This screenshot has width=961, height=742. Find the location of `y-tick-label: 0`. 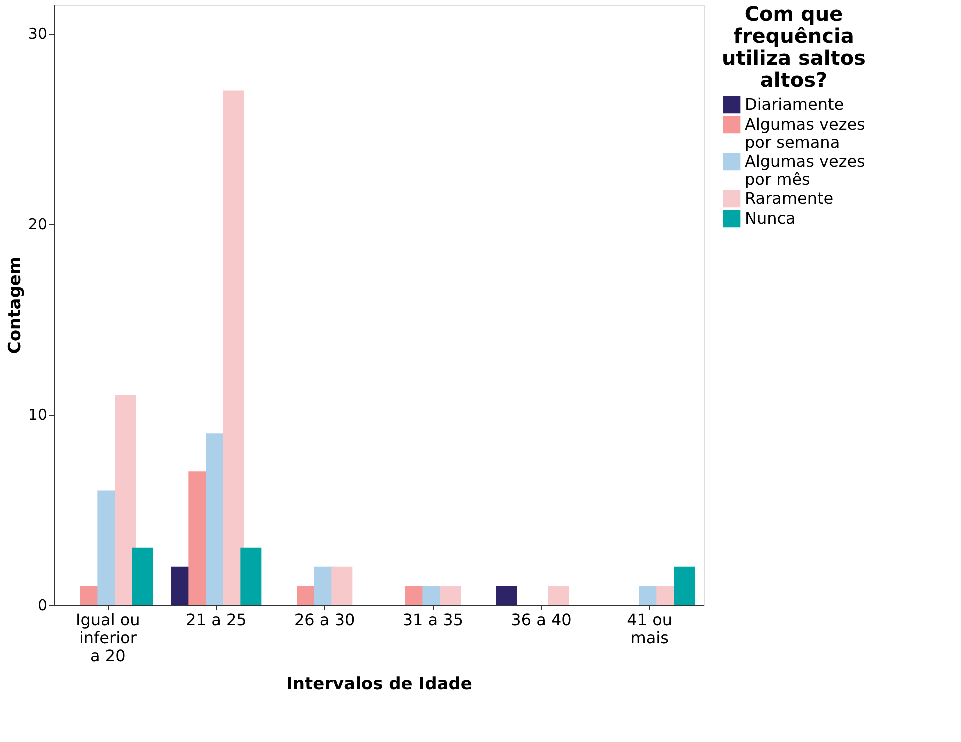

y-tick-label: 0 is located at coordinates (43, 605).